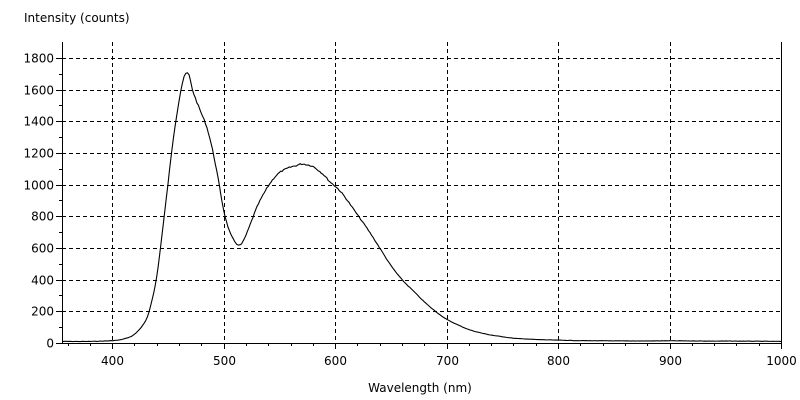 Image resolution: width=800 pixels, height=400 pixels. I want to click on y-tick-label: 1000, so click(38, 186).